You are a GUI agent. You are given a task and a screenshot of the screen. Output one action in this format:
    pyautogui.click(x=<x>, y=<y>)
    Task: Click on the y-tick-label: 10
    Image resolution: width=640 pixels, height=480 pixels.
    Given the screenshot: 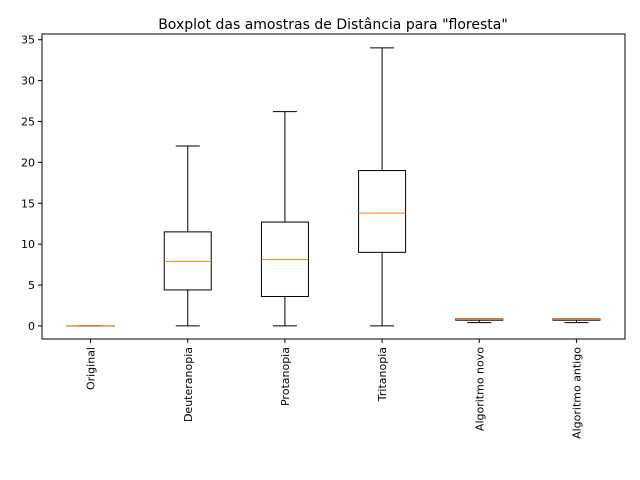 What is the action you would take?
    pyautogui.click(x=28, y=244)
    